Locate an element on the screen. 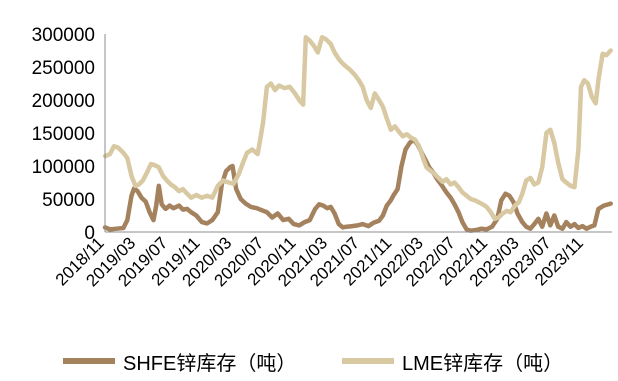  y-tick-label: 150000 is located at coordinates (63, 134).